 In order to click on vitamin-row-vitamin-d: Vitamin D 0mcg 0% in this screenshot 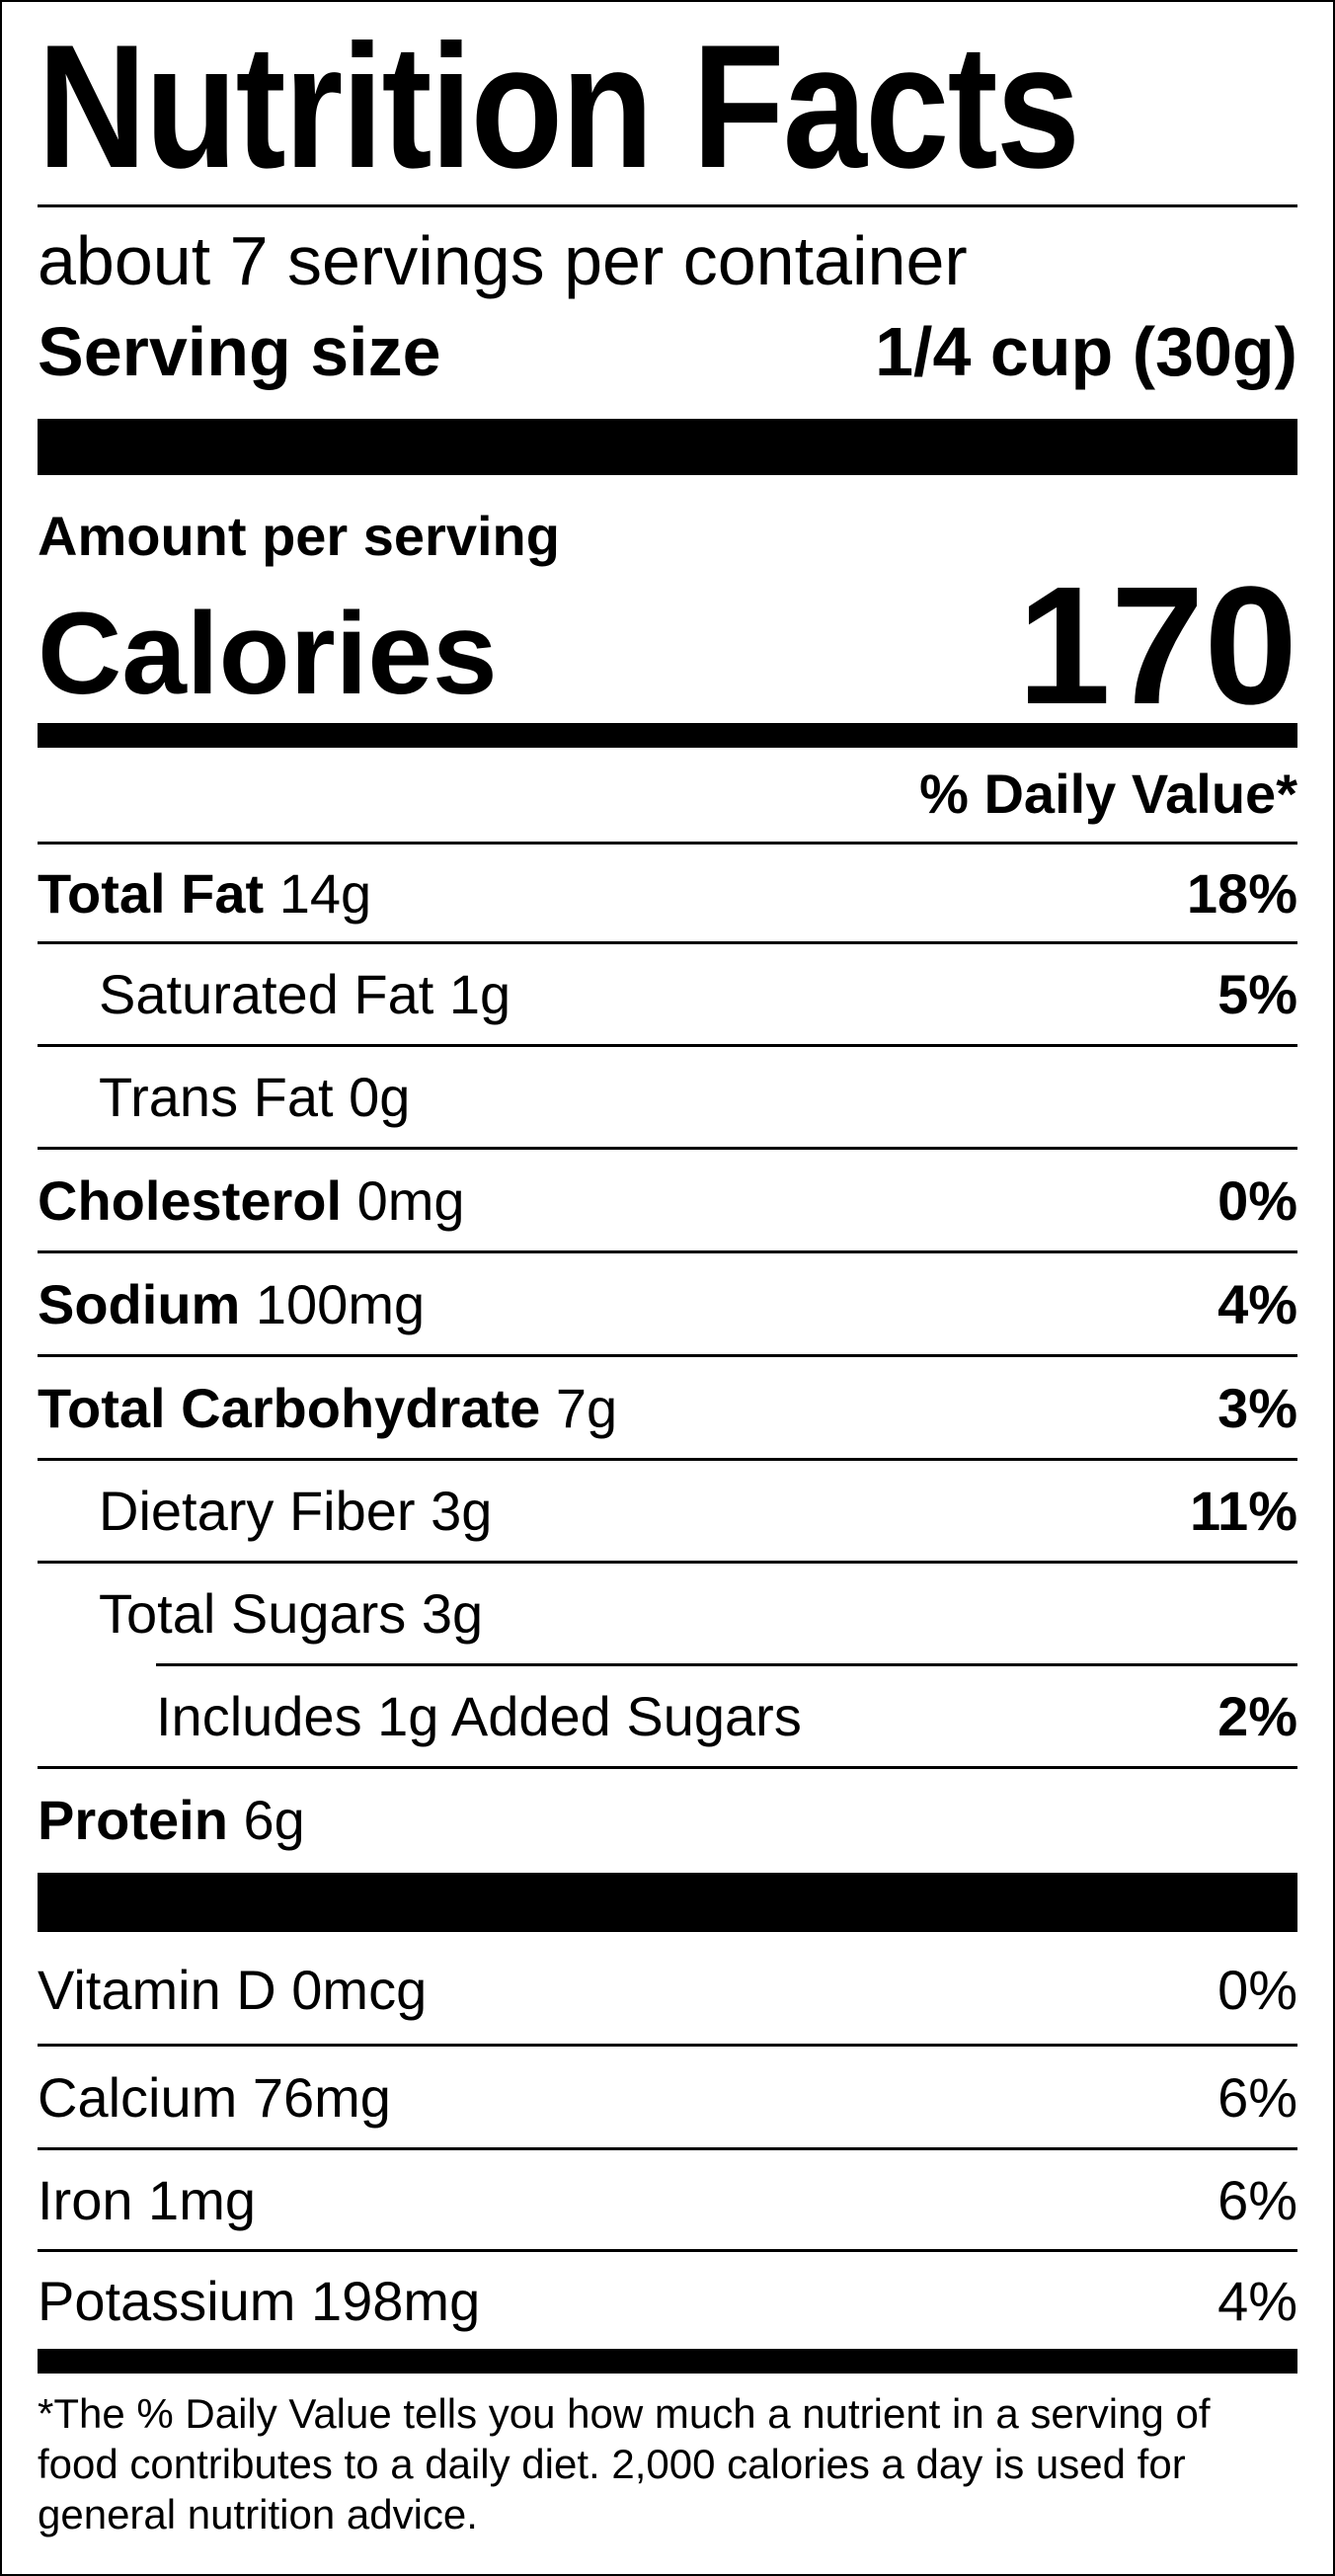, I will do `click(667, 1989)`.